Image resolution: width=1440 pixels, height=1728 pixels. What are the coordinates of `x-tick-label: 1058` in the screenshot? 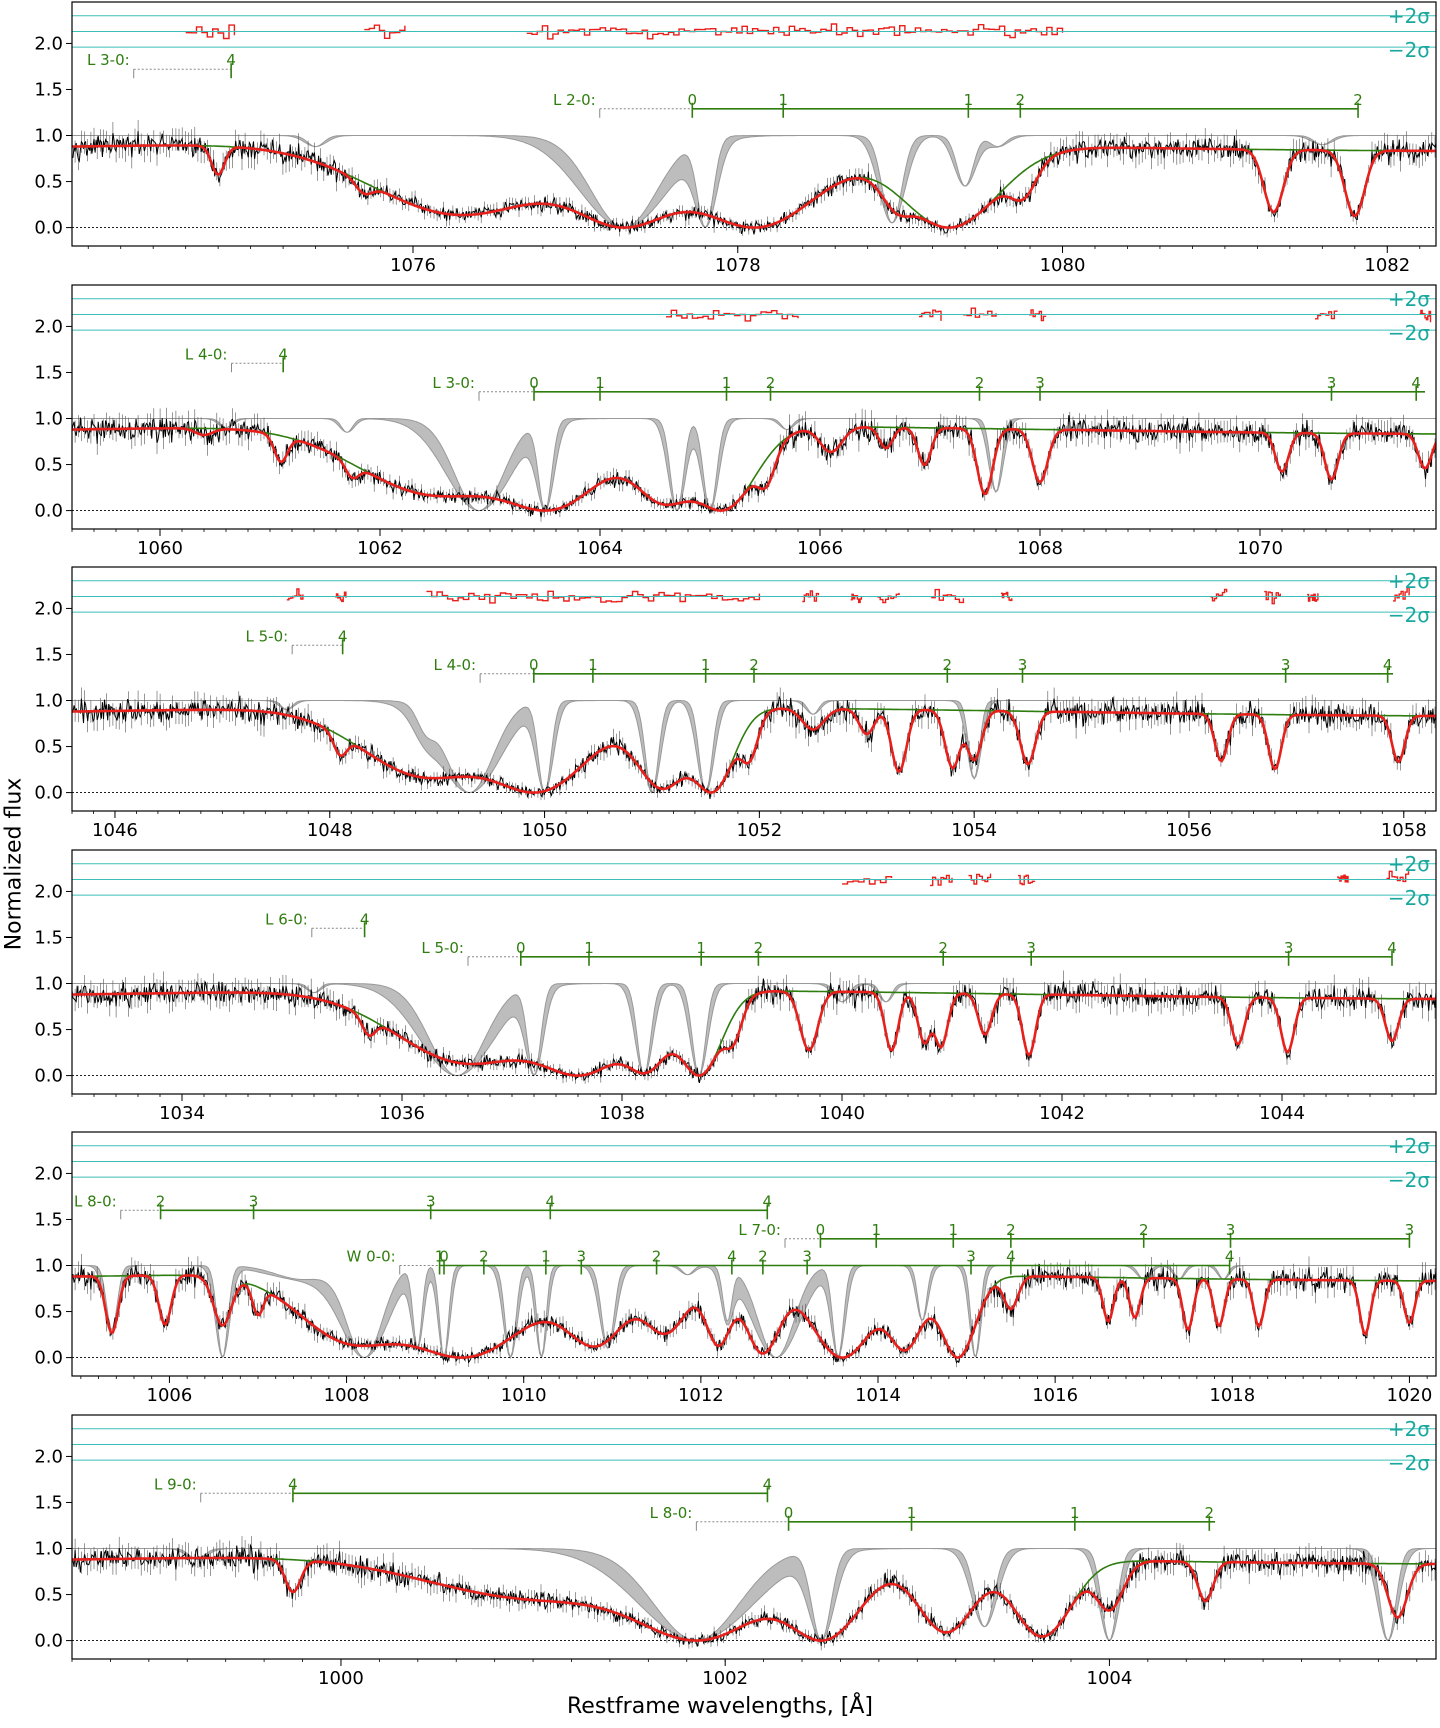 It's located at (1404, 830).